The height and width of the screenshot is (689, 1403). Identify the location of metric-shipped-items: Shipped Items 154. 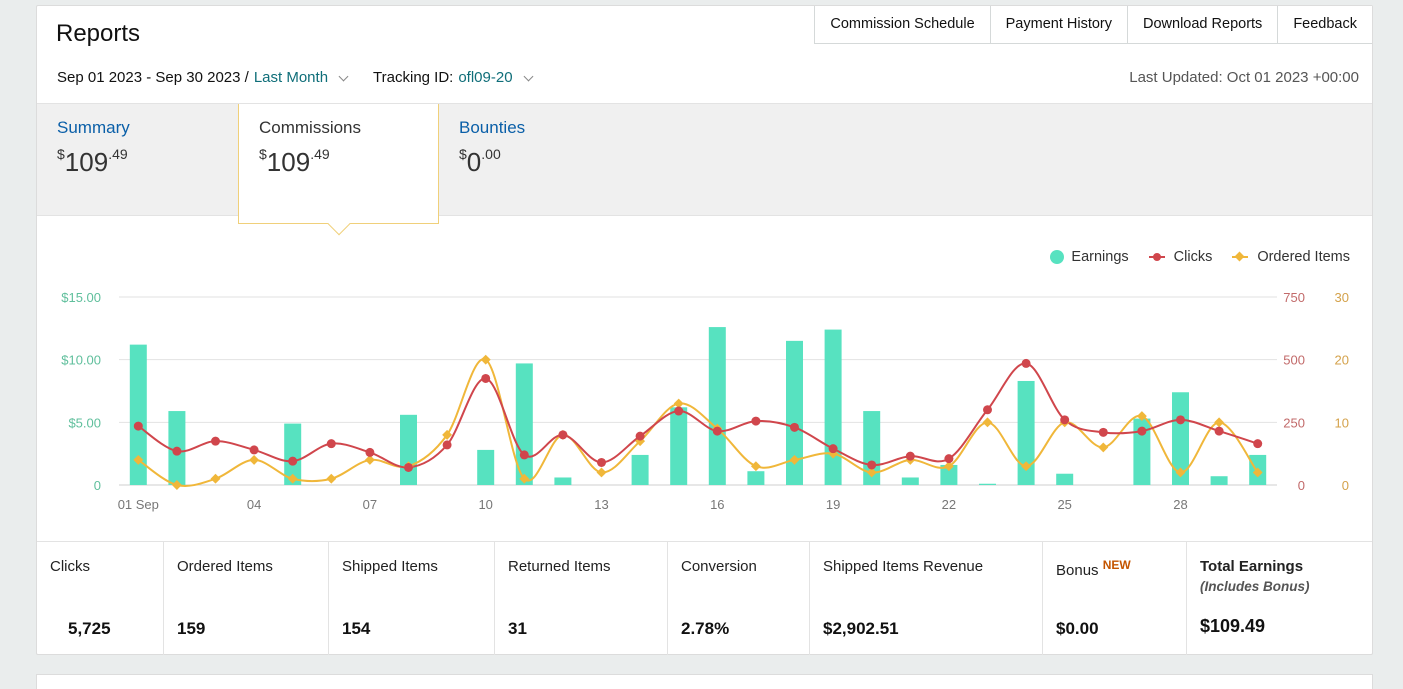
(412, 598).